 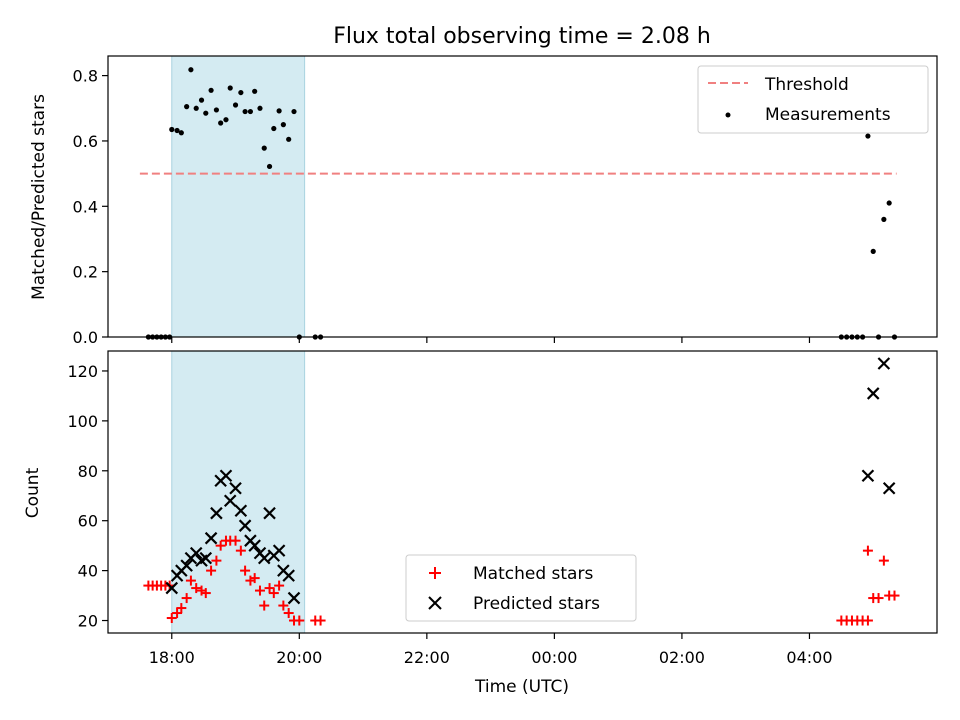 I want to click on x-axis-label: Time (UTC), so click(x=521, y=687).